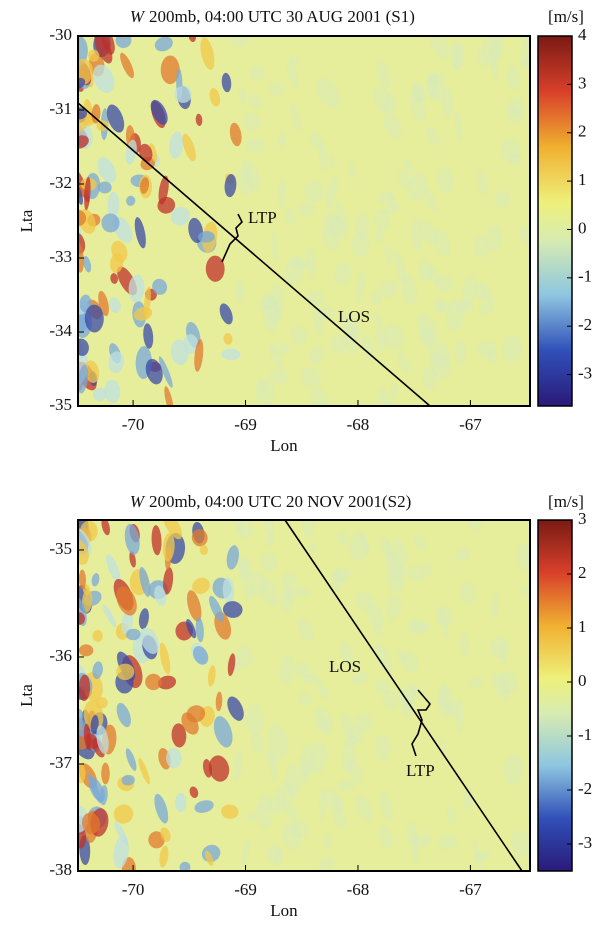  Describe the element at coordinates (60, 34) in the screenshot. I see `y-tick-label: -30` at that location.